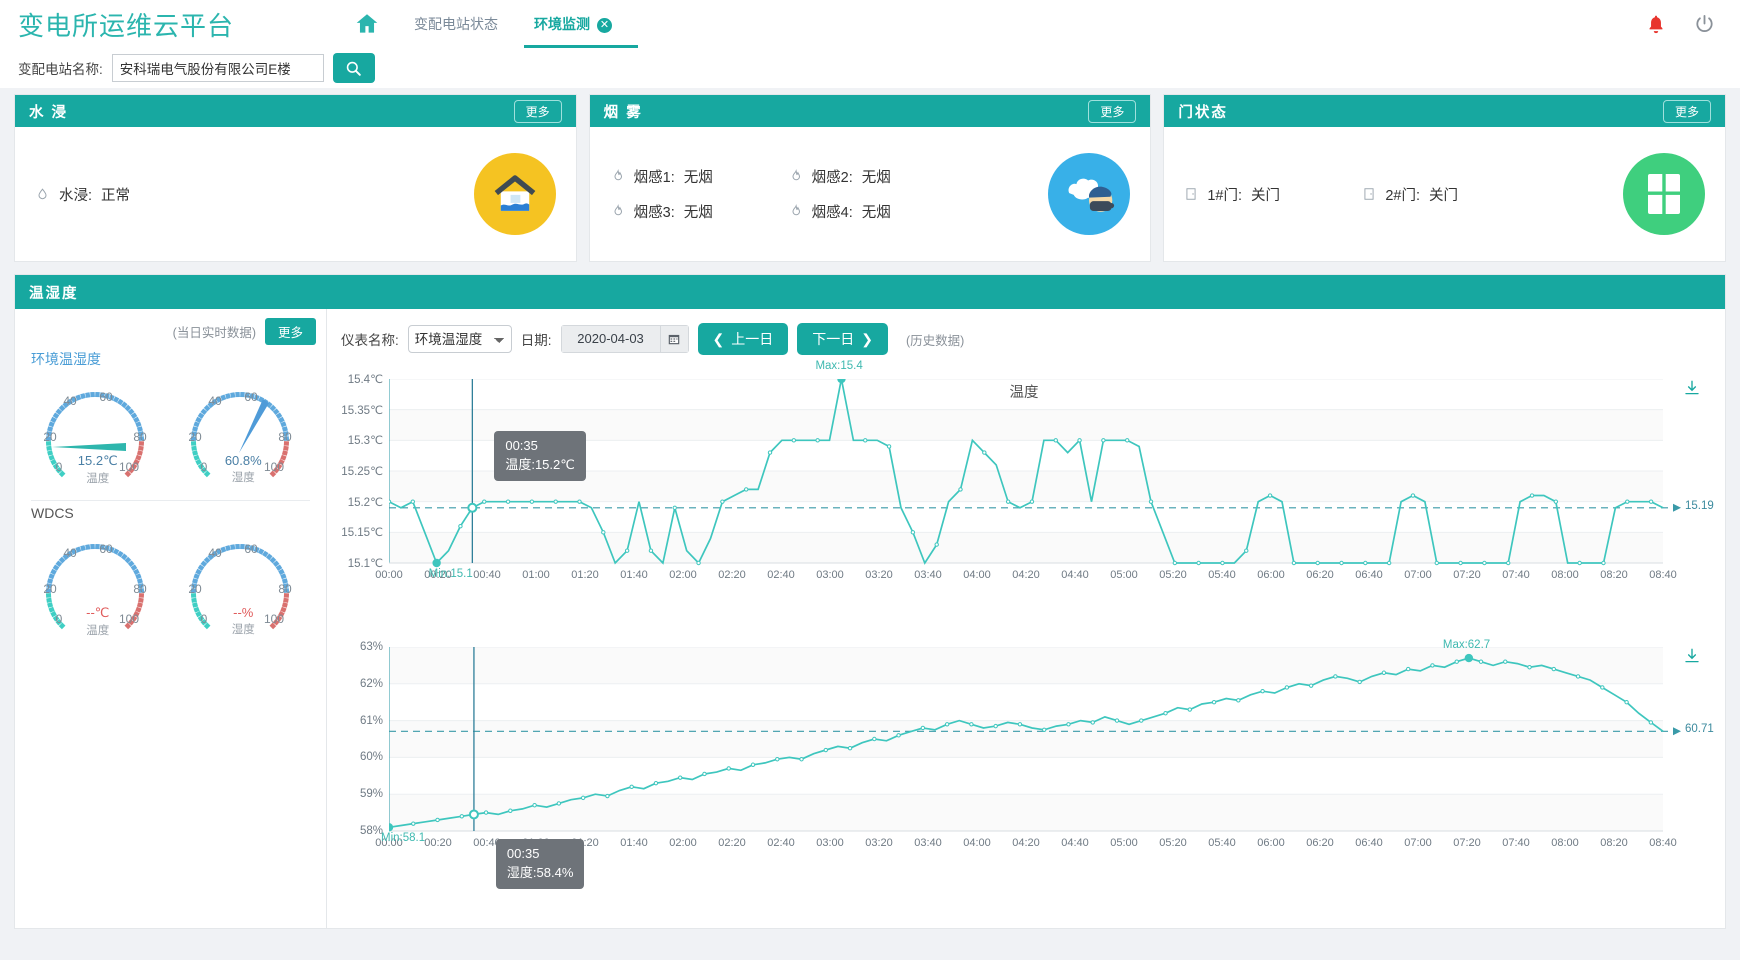 The width and height of the screenshot is (1740, 960). Describe the element at coordinates (1692, 388) in the screenshot. I see `download-icon-temperature` at that location.